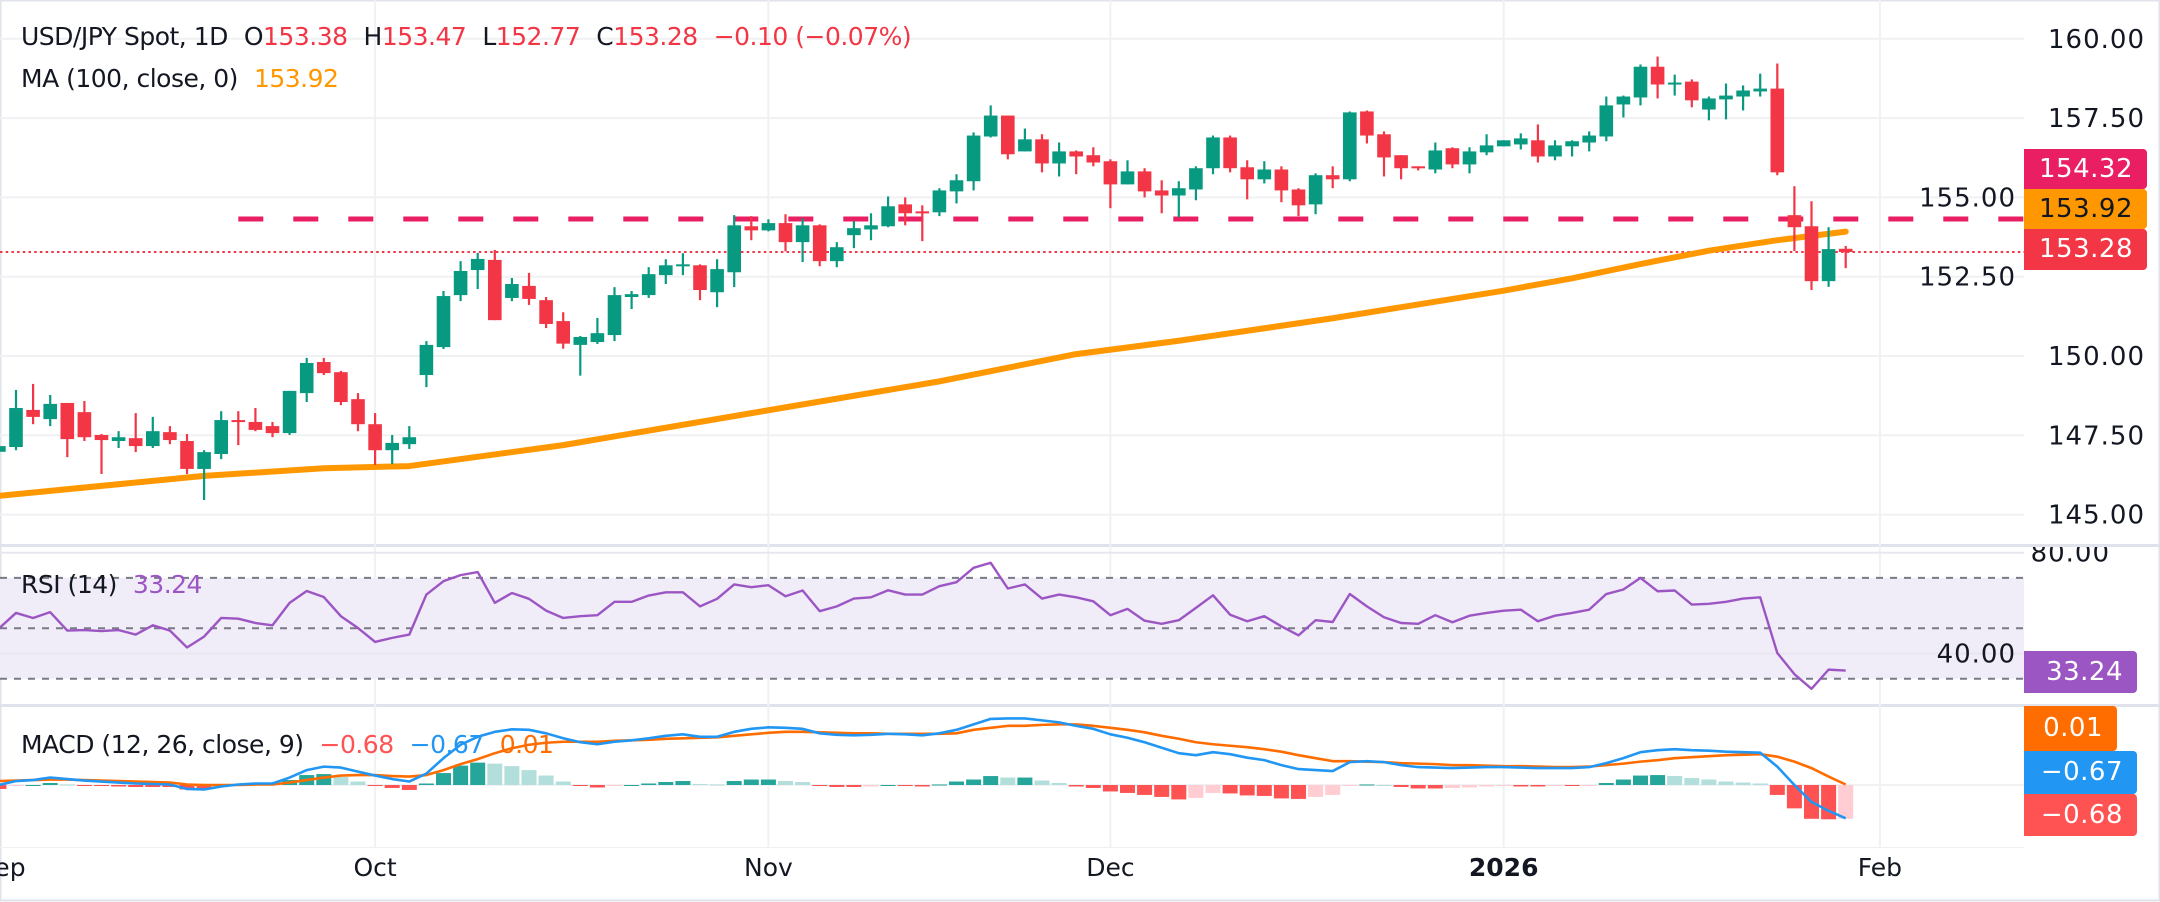  I want to click on symbol-title: USD/JPY Spot, 1D, so click(124, 36).